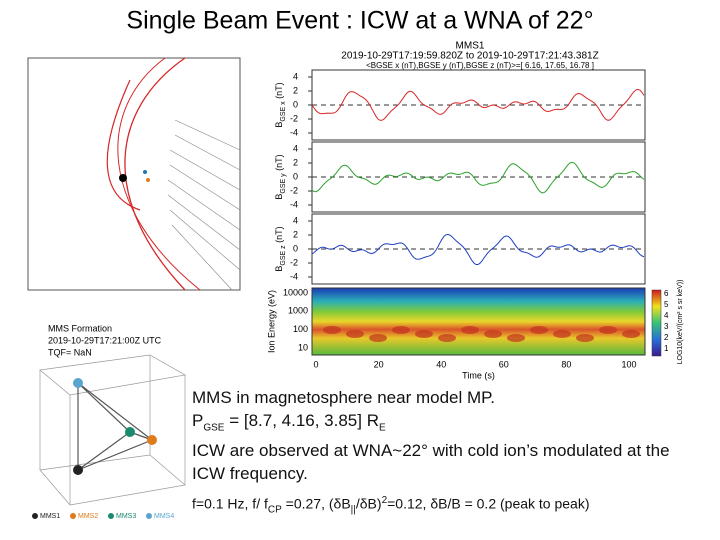 Image resolution: width=720 pixels, height=540 pixels. I want to click on formation-title: MMS Formation, so click(80, 328).